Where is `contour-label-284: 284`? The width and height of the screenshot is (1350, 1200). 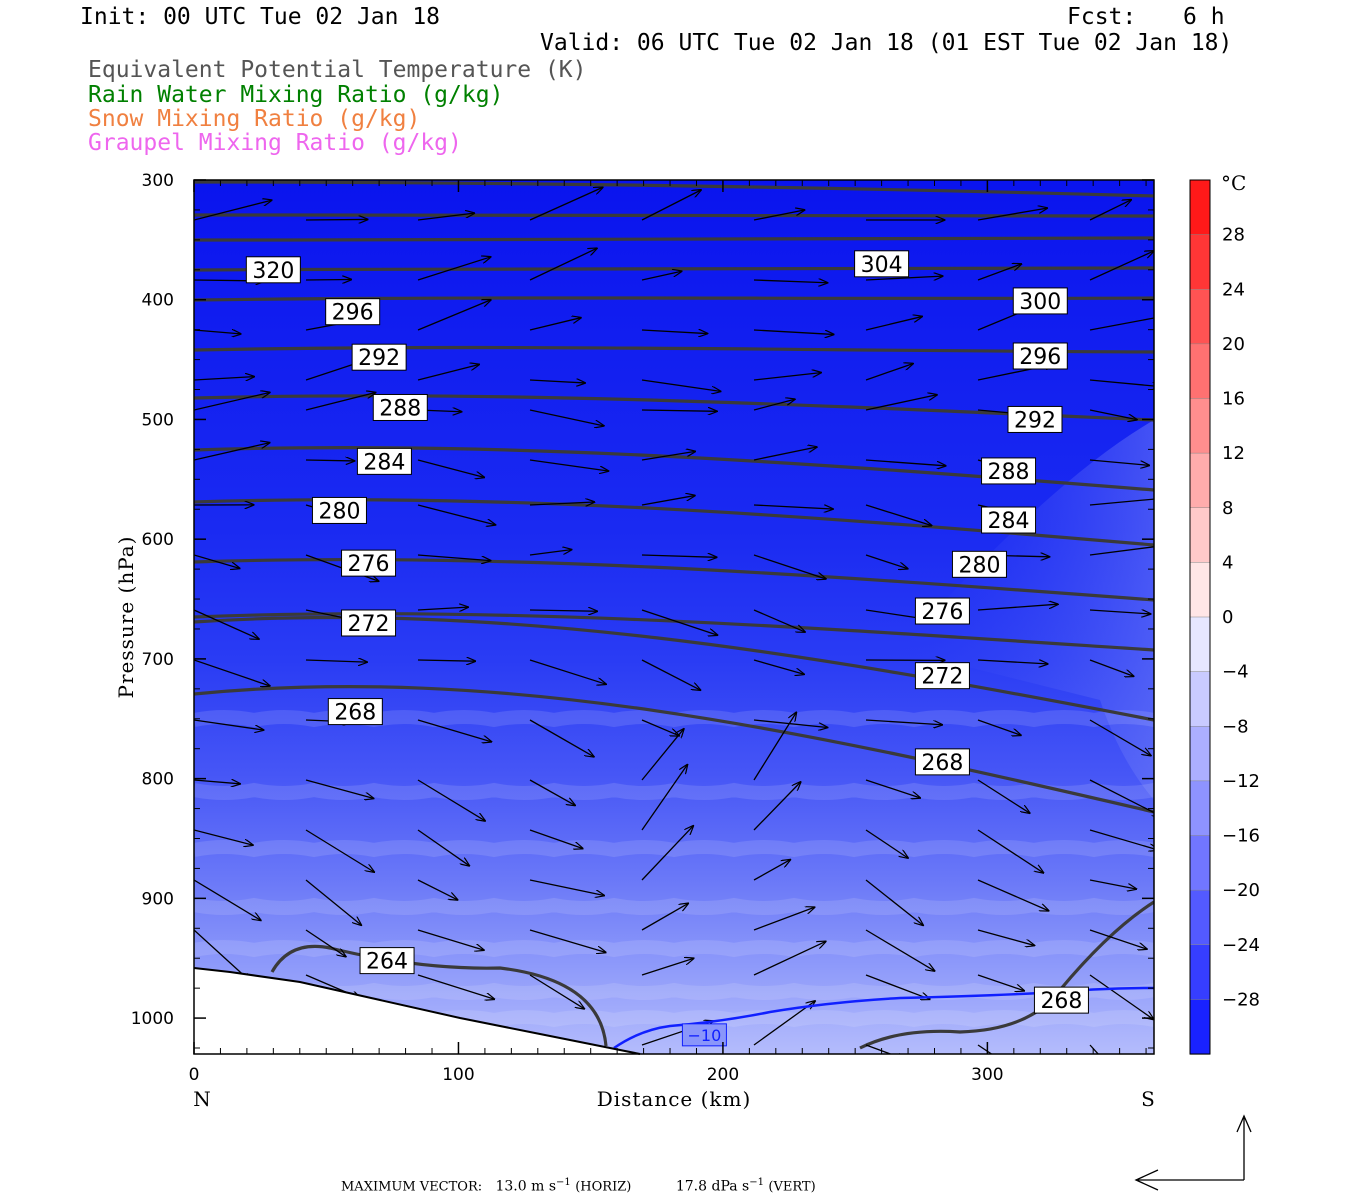 contour-label-284: 284 is located at coordinates (384, 461).